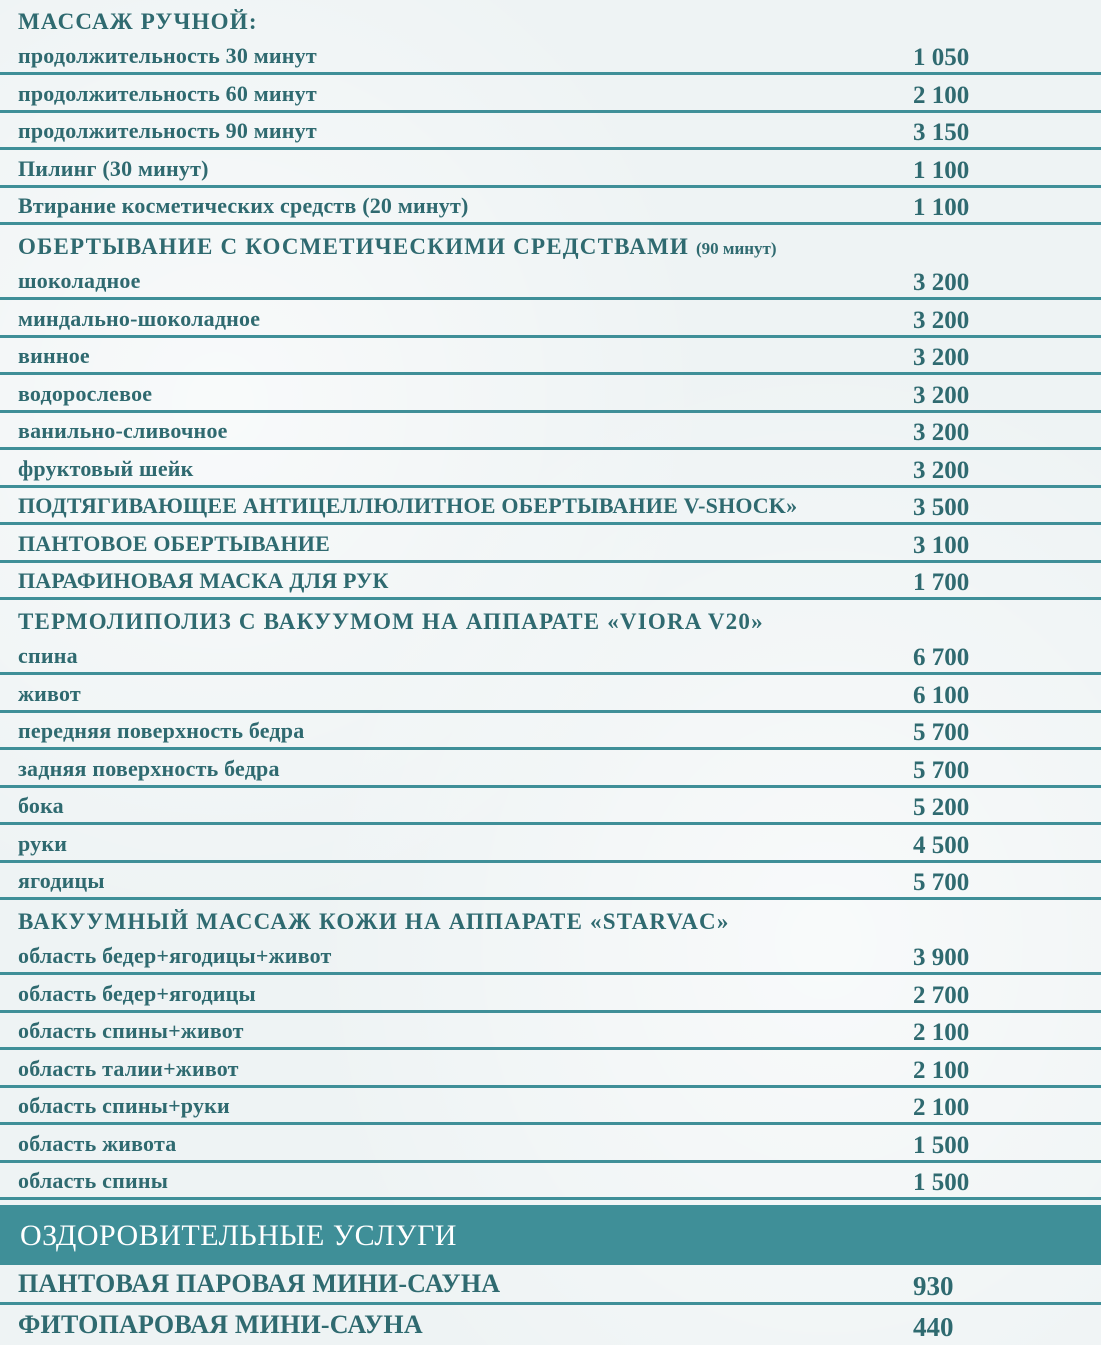  What do you see at coordinates (550, 731) in the screenshot?
I see `price-row: передняя поверхность бедра 5 700` at bounding box center [550, 731].